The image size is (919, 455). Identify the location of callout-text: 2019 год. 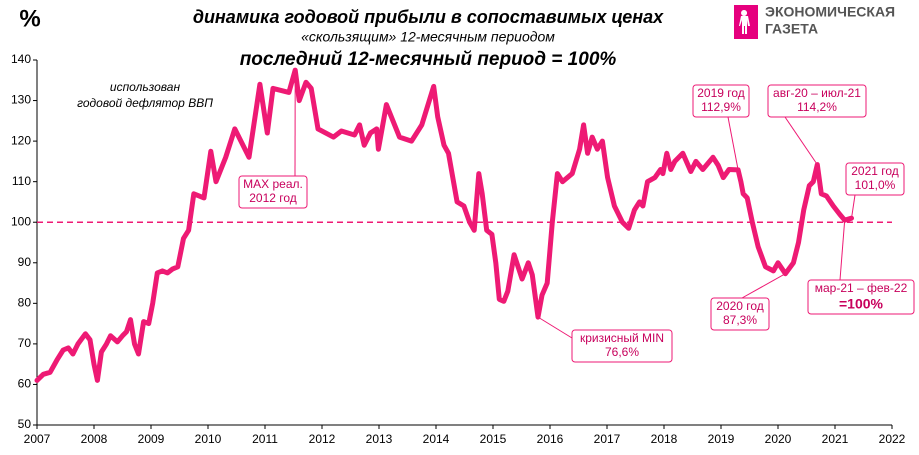
(721, 93).